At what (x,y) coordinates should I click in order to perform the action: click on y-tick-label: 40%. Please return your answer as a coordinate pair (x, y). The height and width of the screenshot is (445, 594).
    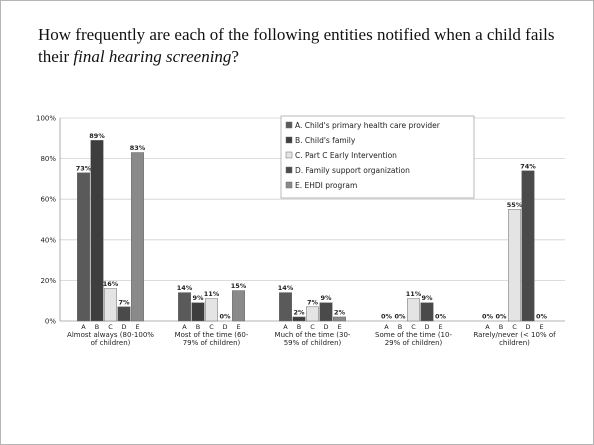
    Looking at the image, I should click on (48, 240).